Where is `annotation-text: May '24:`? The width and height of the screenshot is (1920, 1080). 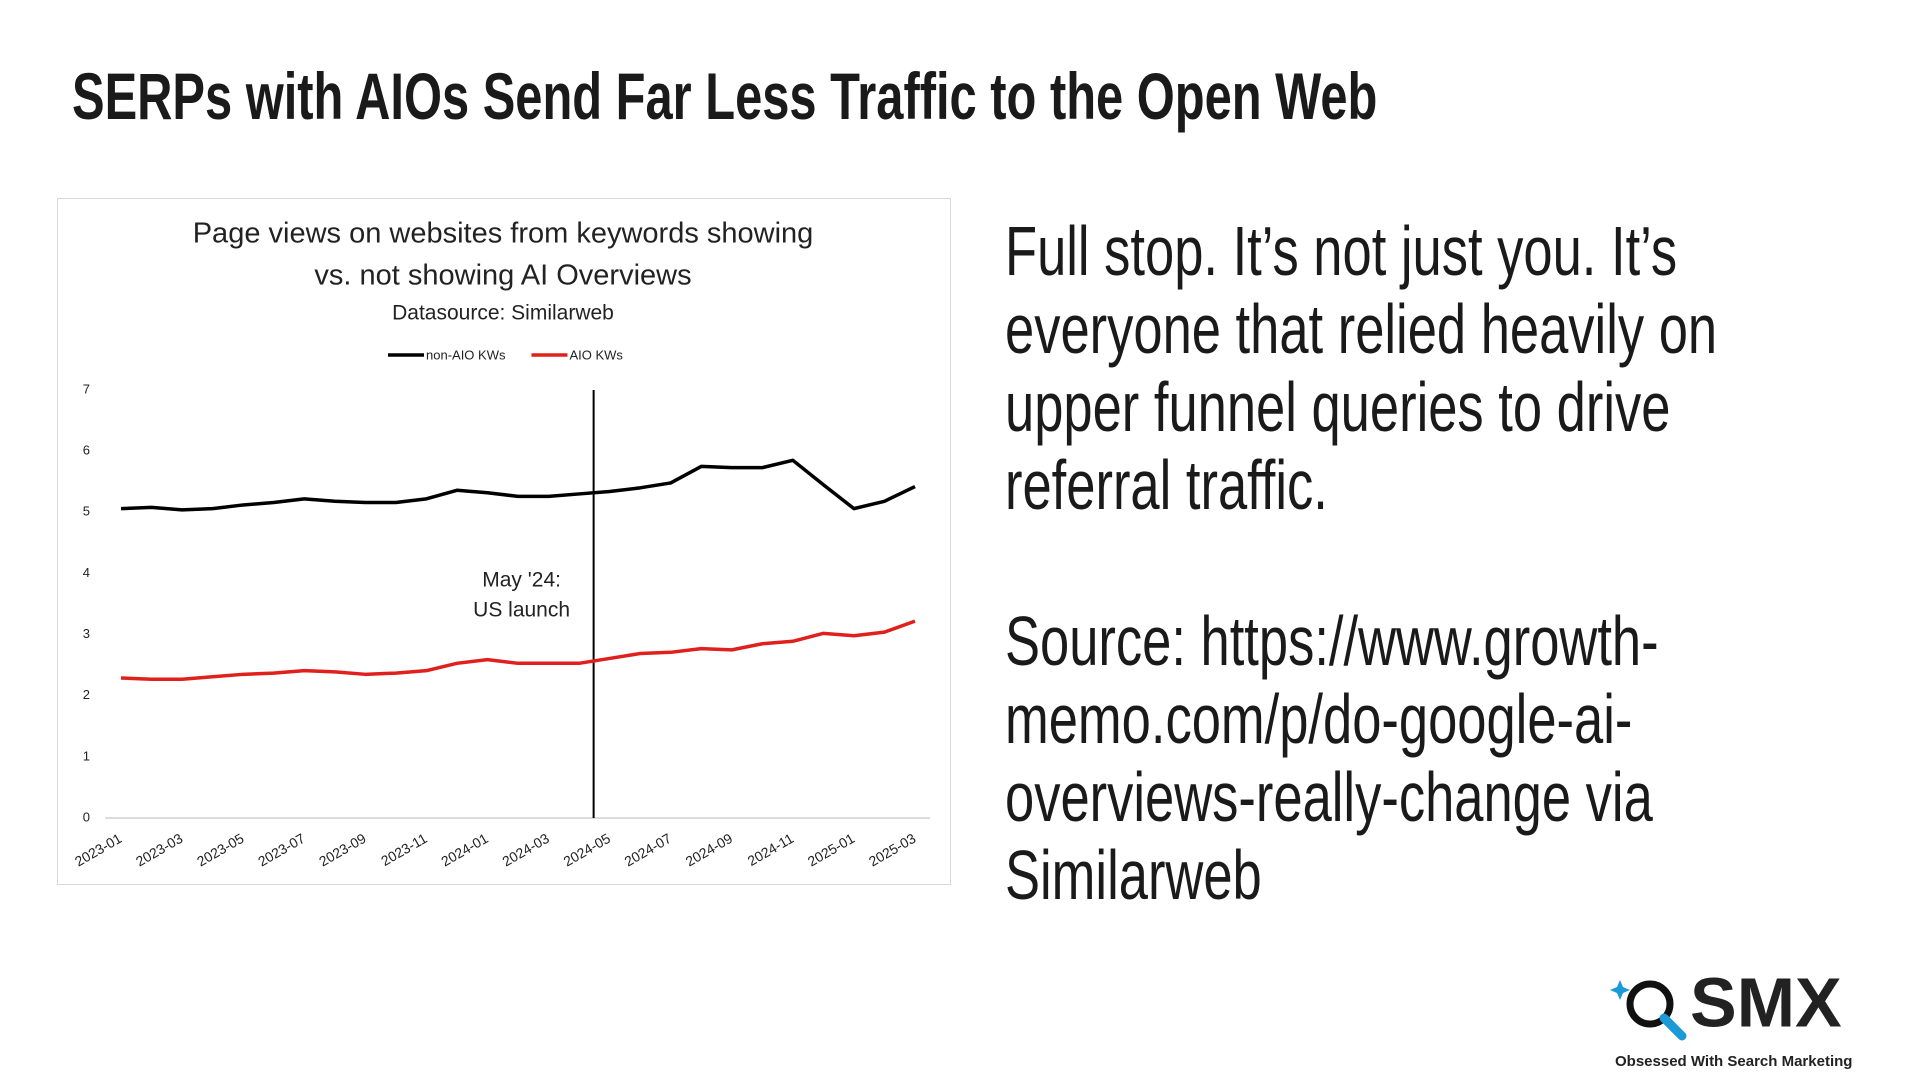 annotation-text: May '24: is located at coordinates (521, 580).